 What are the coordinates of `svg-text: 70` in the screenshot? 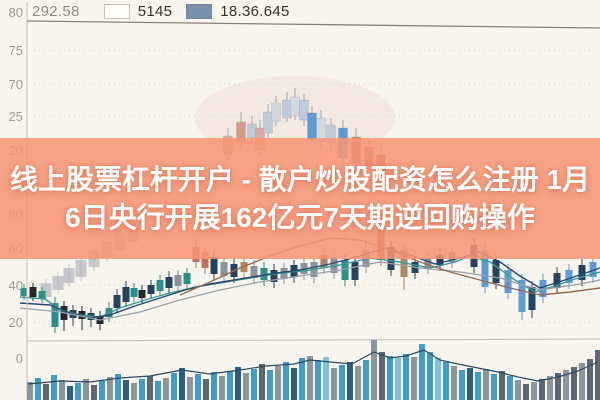 It's located at (16, 84).